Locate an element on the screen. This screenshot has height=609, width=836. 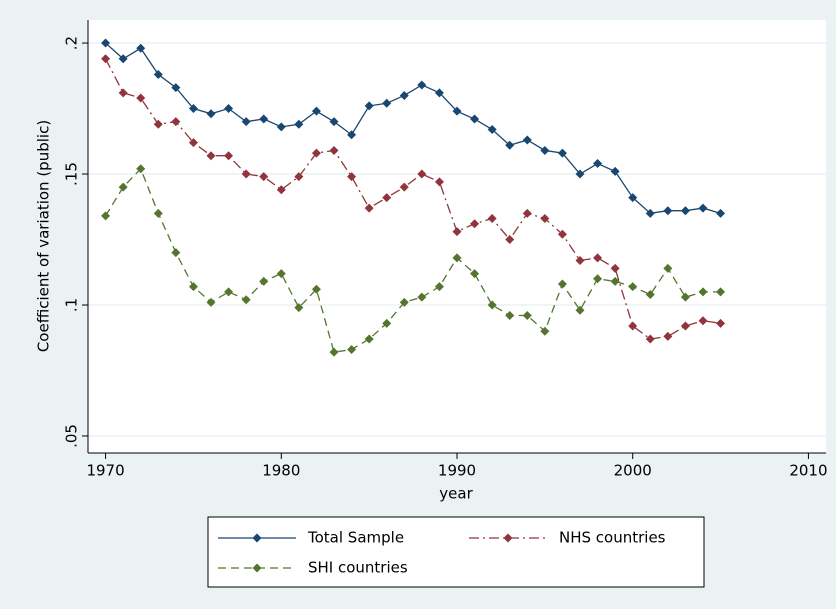
legend-label: SHI countries is located at coordinates (358, 568).